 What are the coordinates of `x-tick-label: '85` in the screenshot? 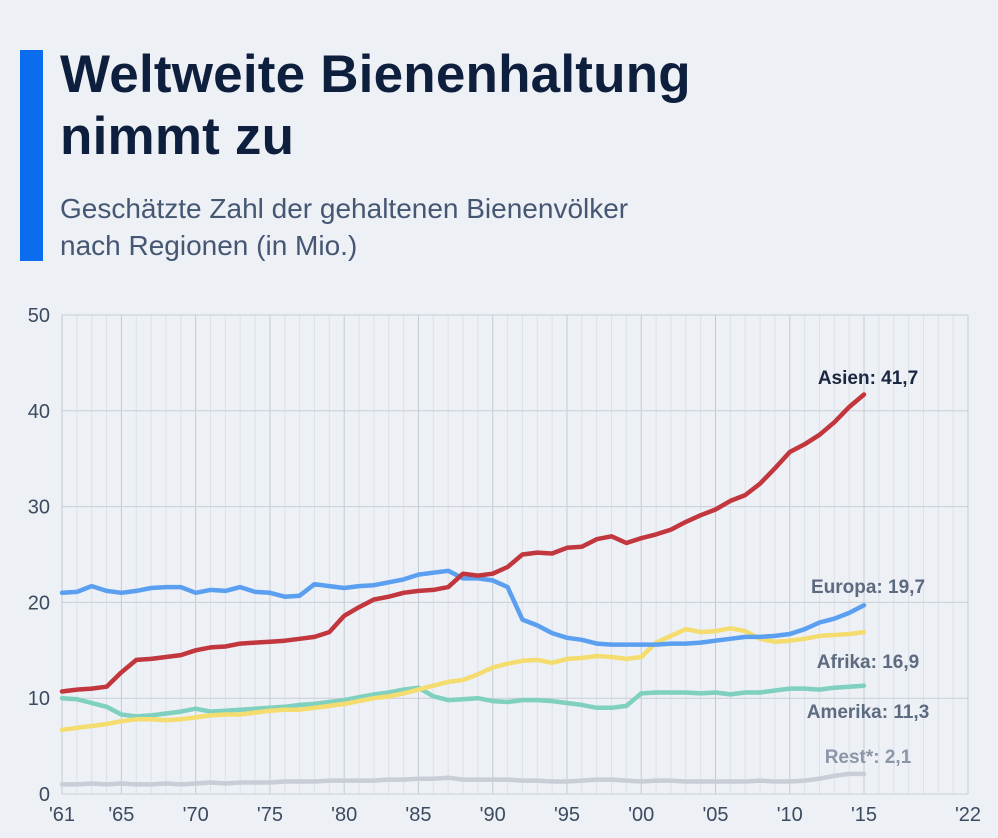 It's located at (418, 815).